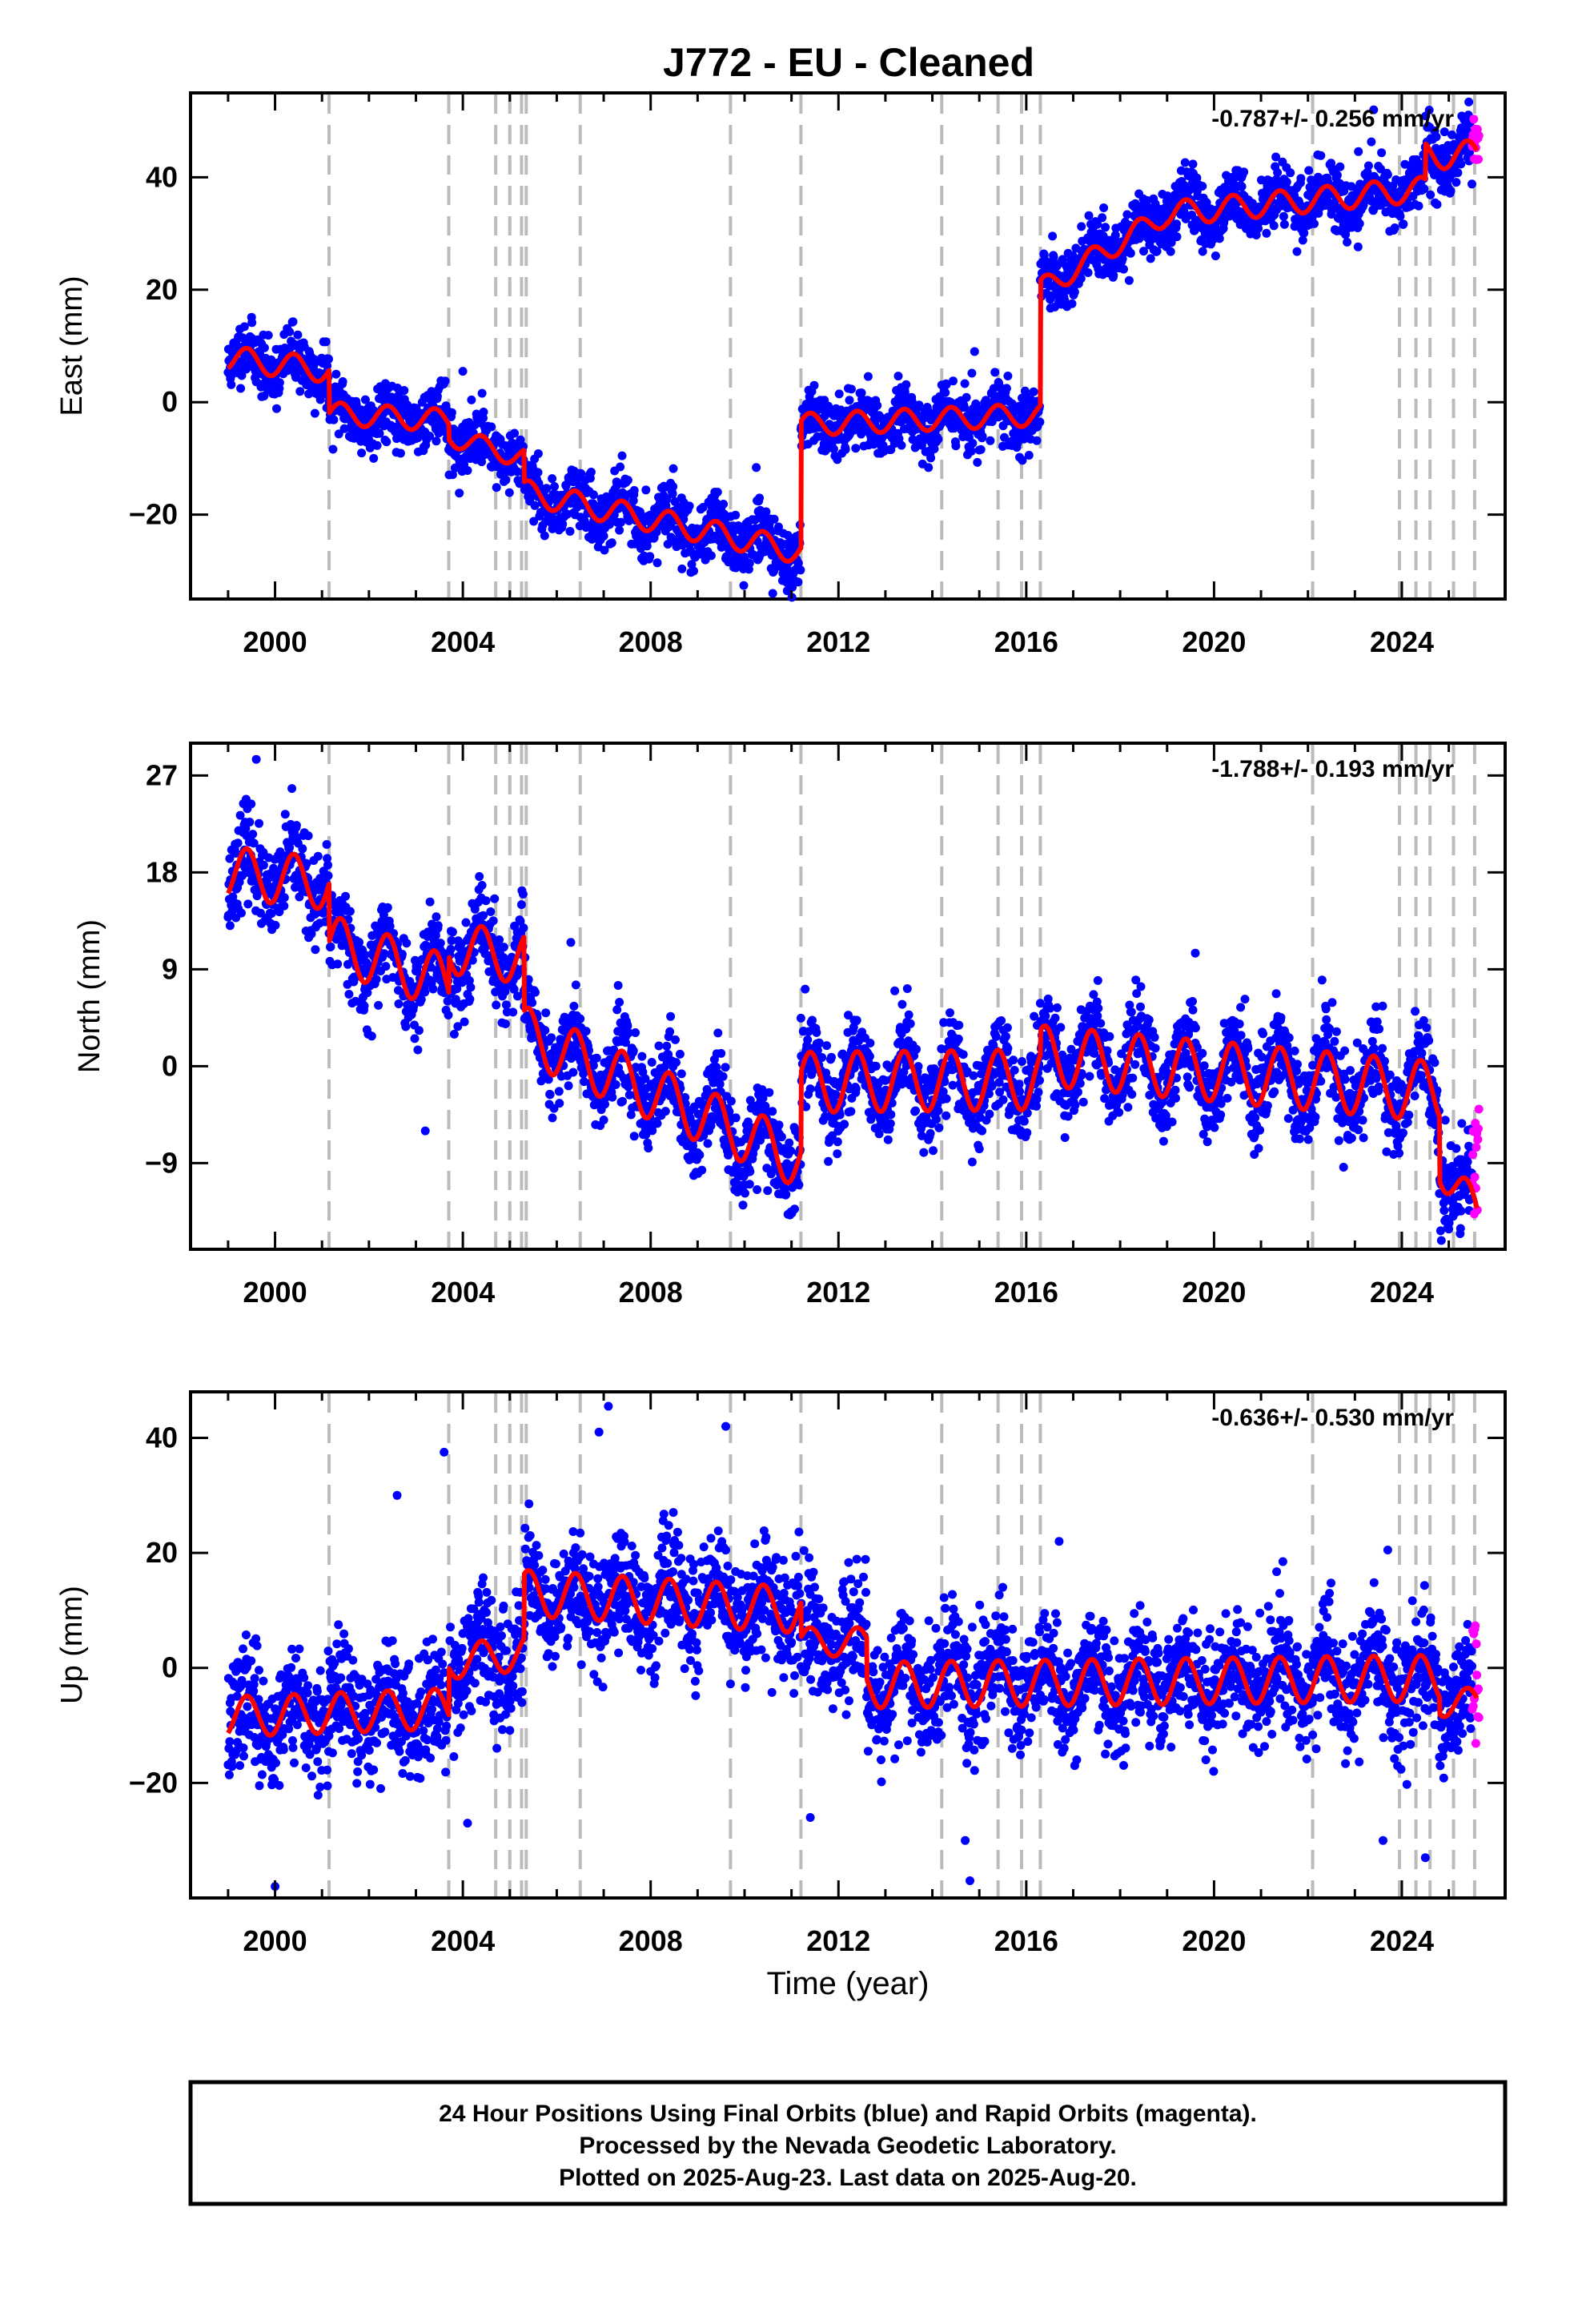 This screenshot has width=1582, height=2324. What do you see at coordinates (1214, 641) in the screenshot?
I see `x-tick-label: 2020` at bounding box center [1214, 641].